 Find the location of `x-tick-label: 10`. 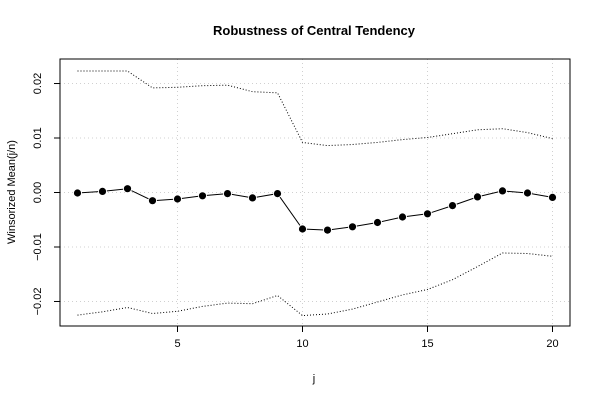

x-tick-label: 10 is located at coordinates (302, 344).